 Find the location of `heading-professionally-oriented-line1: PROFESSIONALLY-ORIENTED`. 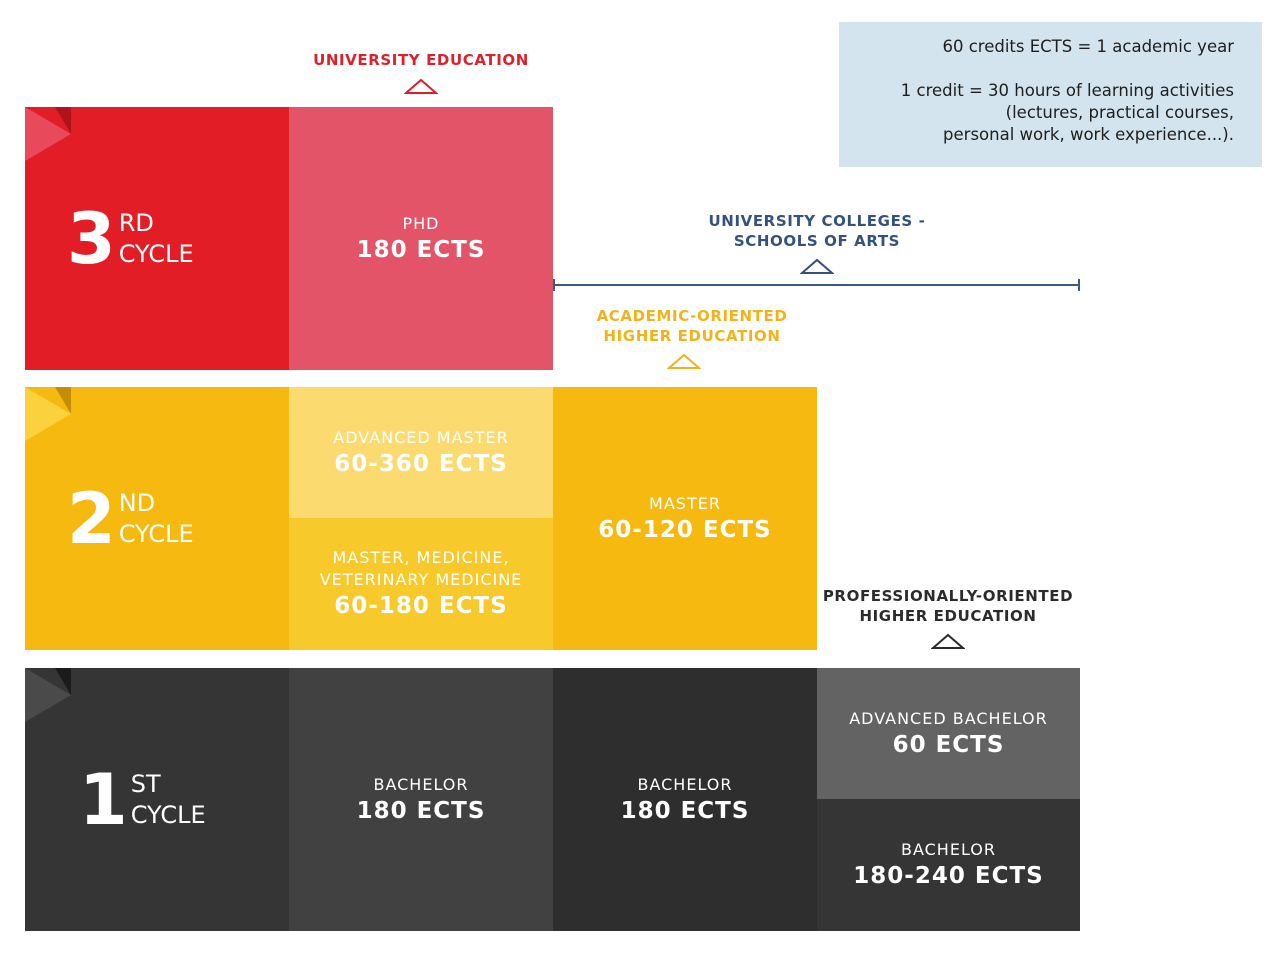

heading-professionally-oriented-line1: PROFESSIONALLY-ORIENTED is located at coordinates (948, 596).